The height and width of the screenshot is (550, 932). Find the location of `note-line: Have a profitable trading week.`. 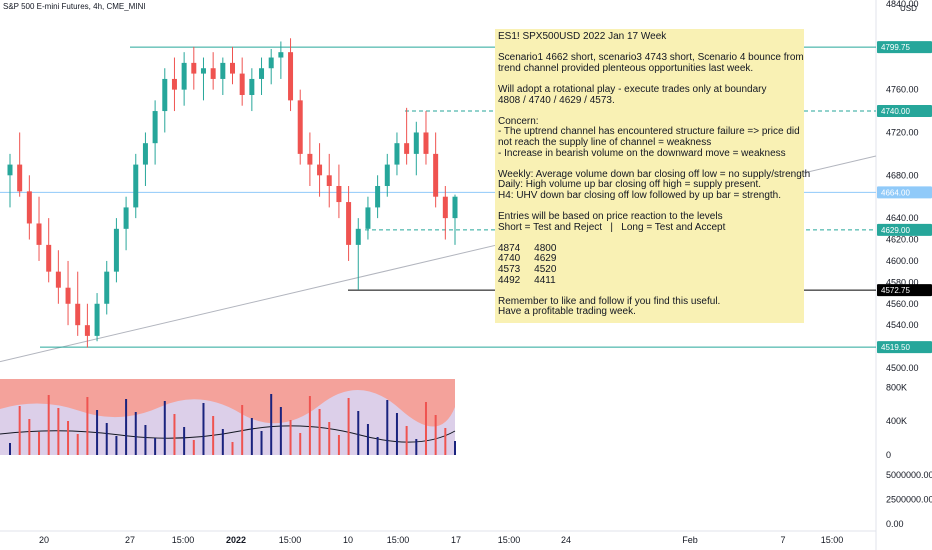

note-line: Have a profitable trading week. is located at coordinates (567, 312).